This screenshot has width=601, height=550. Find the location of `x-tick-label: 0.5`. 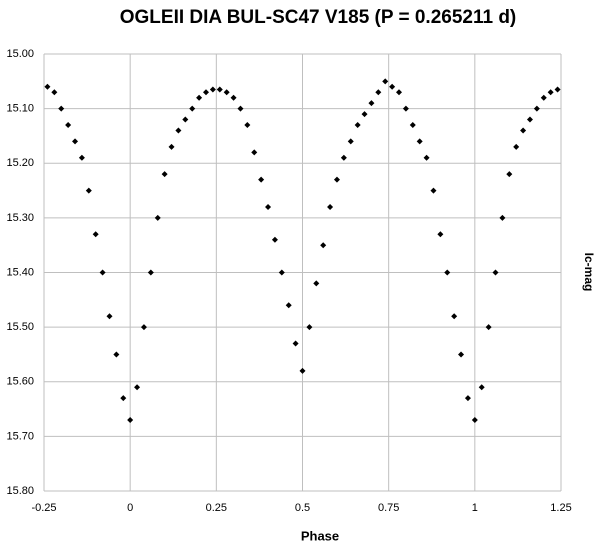

x-tick-label: 0.5 is located at coordinates (302, 508).